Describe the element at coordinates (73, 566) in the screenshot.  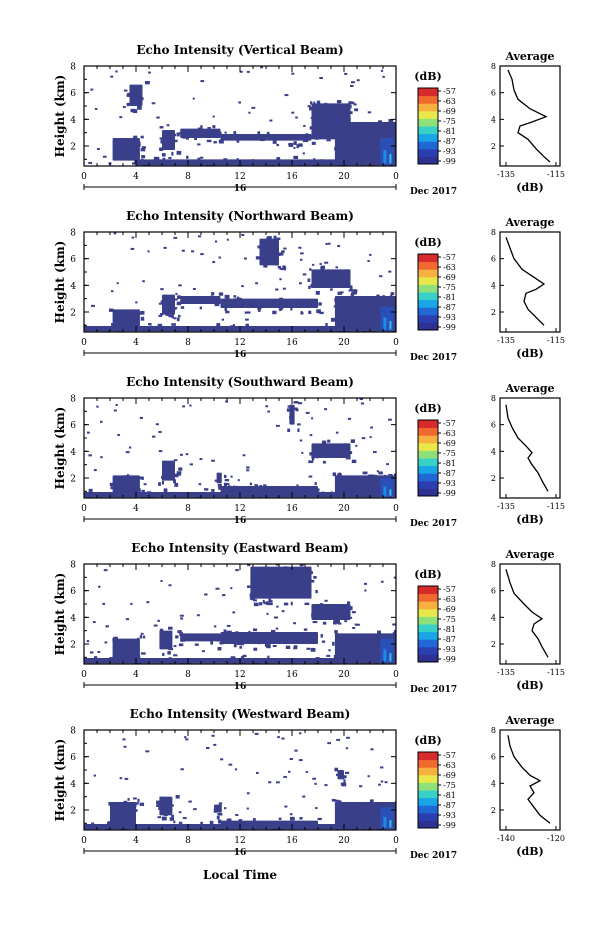
I see `y-tick-label: 8` at that location.